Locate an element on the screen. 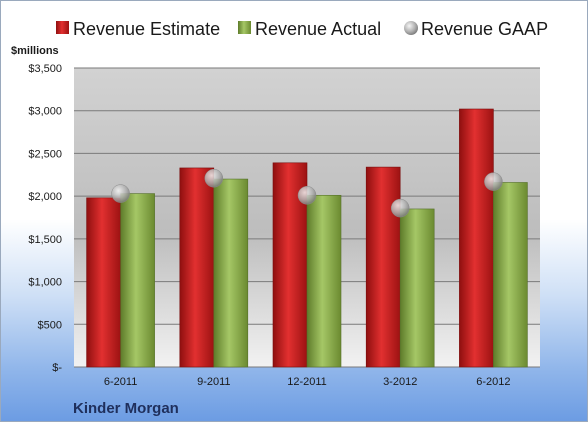  y-axis-unit-label: $millions is located at coordinates (35, 51).